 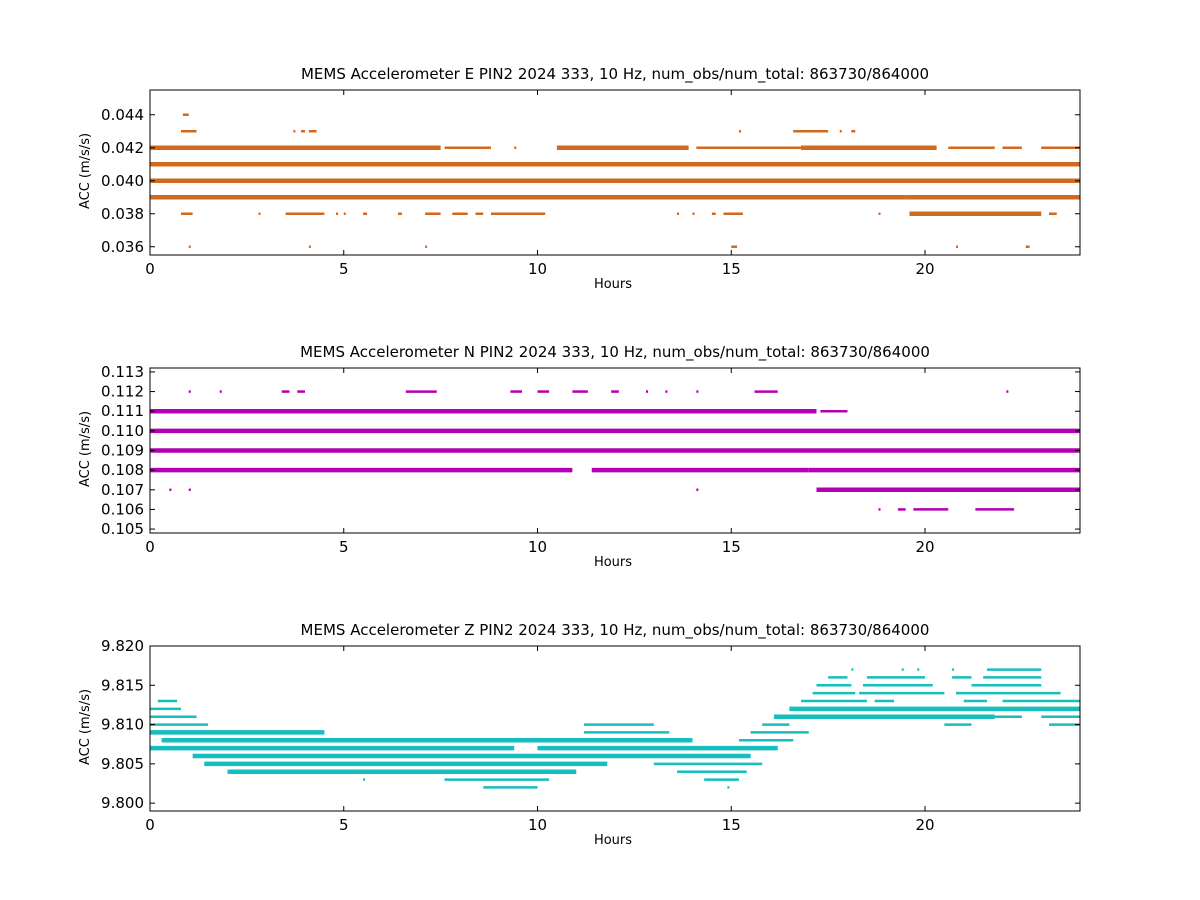 I want to click on y-tick-label: 0.113, so click(x=122, y=372).